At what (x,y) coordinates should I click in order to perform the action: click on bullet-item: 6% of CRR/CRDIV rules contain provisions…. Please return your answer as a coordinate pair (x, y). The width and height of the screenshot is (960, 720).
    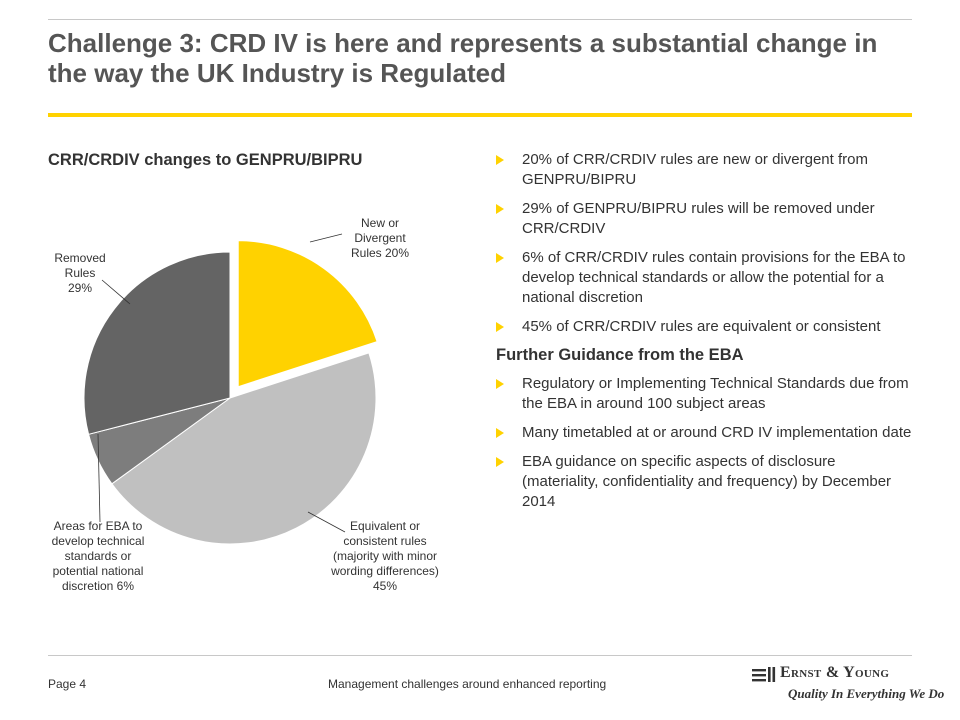
    Looking at the image, I should click on (706, 278).